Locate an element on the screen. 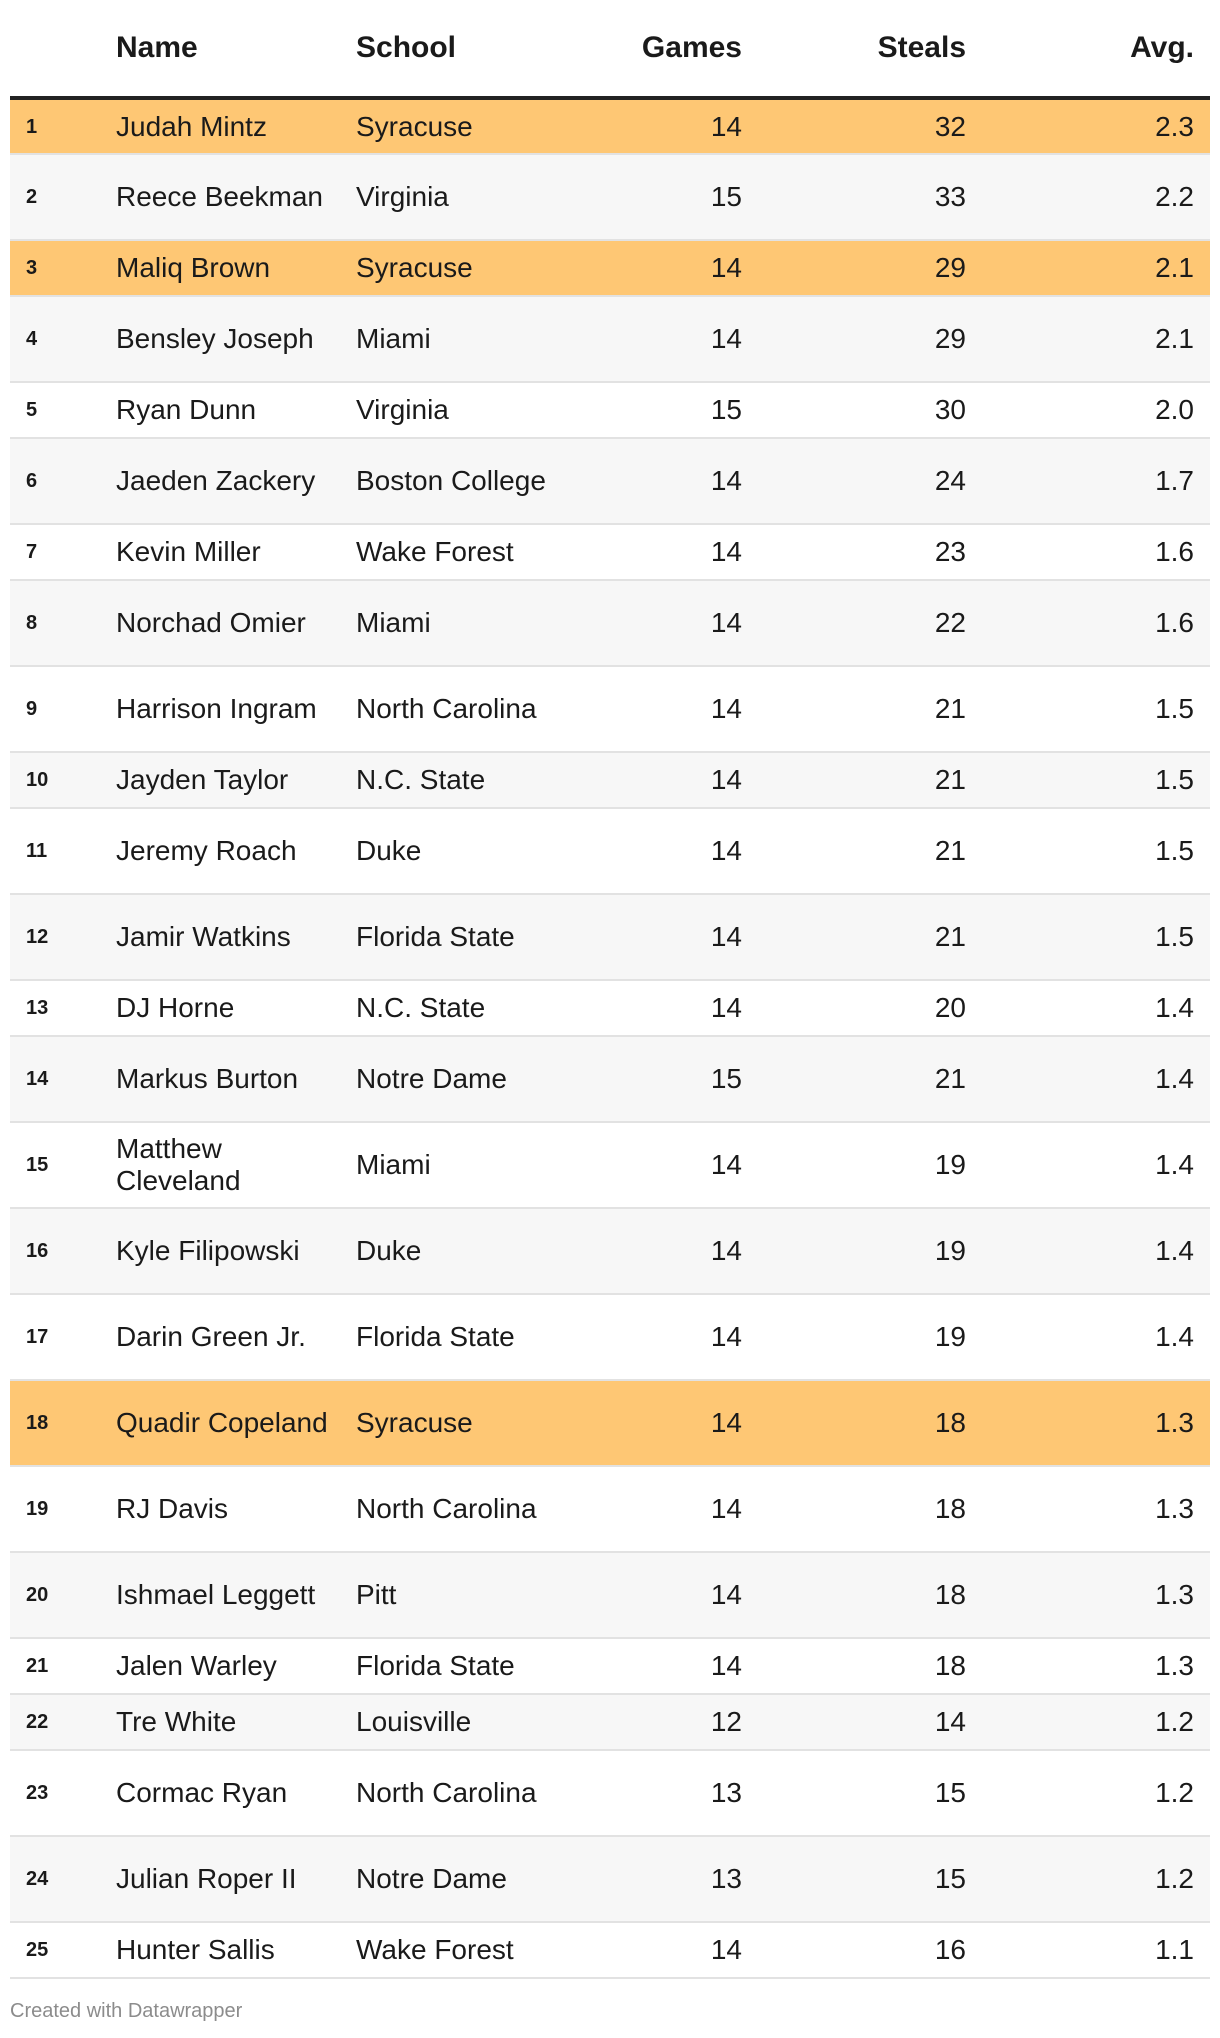 The height and width of the screenshot is (2038, 1220). player-name-cell: Jaeden Zackery is located at coordinates (236, 481).